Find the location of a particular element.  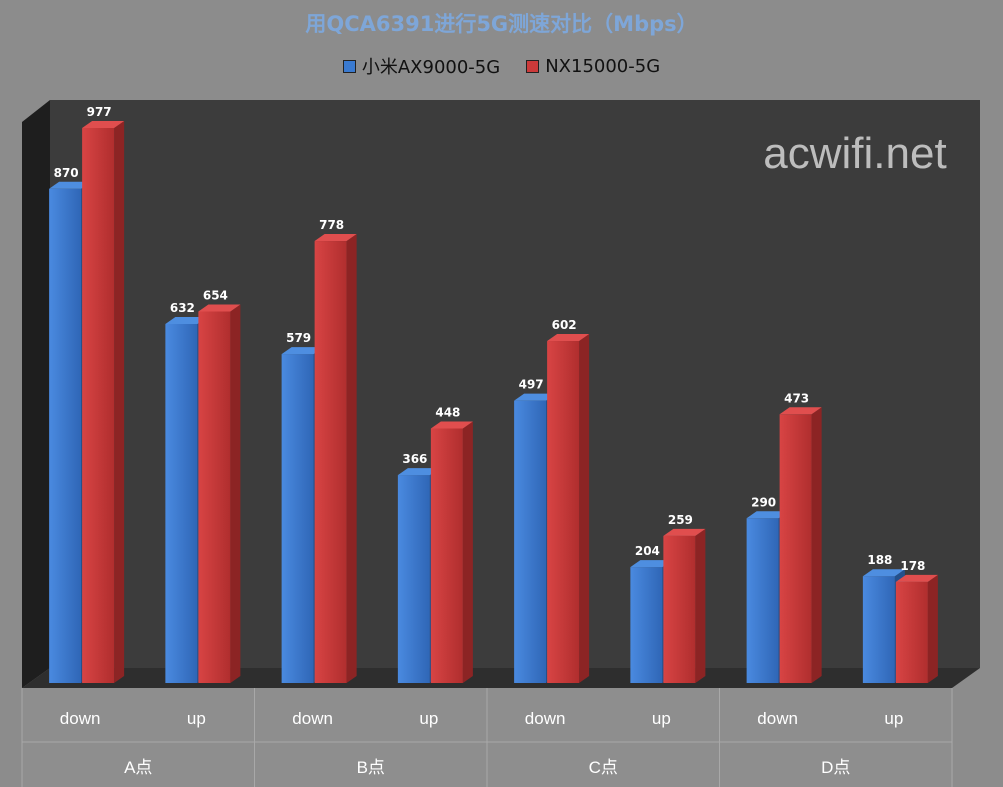

x-tick-label-2: down is located at coordinates (312, 718).